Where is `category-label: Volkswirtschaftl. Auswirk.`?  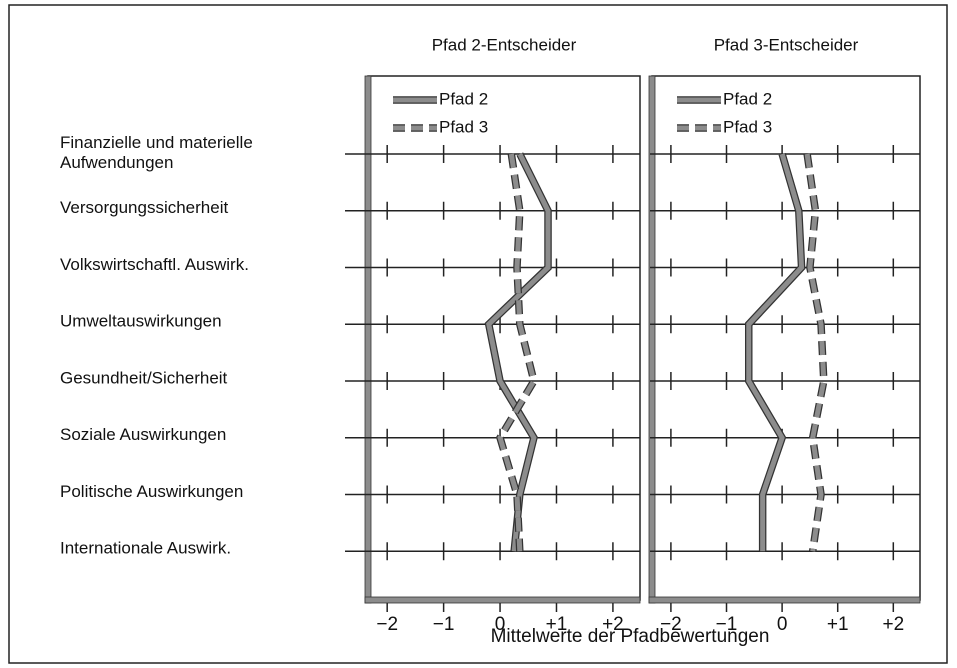
category-label: Volkswirtschaftl. Auswirk. is located at coordinates (154, 264).